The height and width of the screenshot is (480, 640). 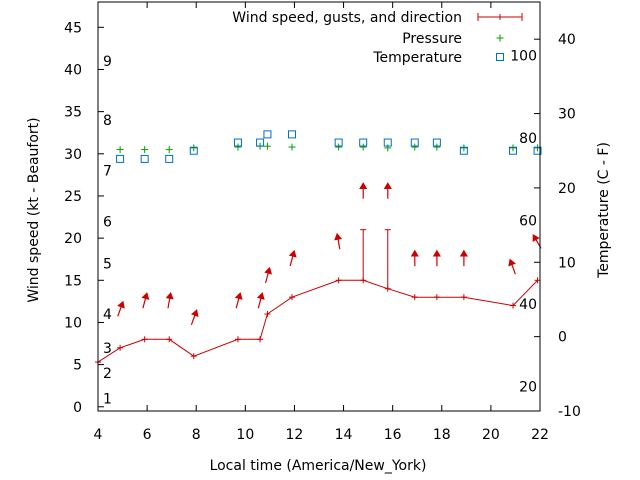 What do you see at coordinates (73, 239) in the screenshot?
I see `y-tick-label: 20` at bounding box center [73, 239].